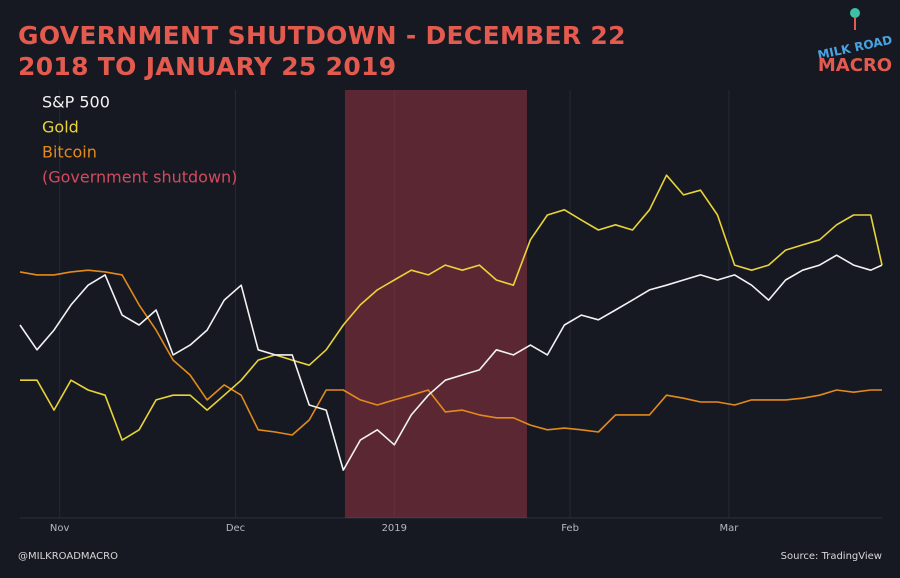 The image size is (900, 578). I want to click on brand-bottom: MACRO, so click(855, 65).